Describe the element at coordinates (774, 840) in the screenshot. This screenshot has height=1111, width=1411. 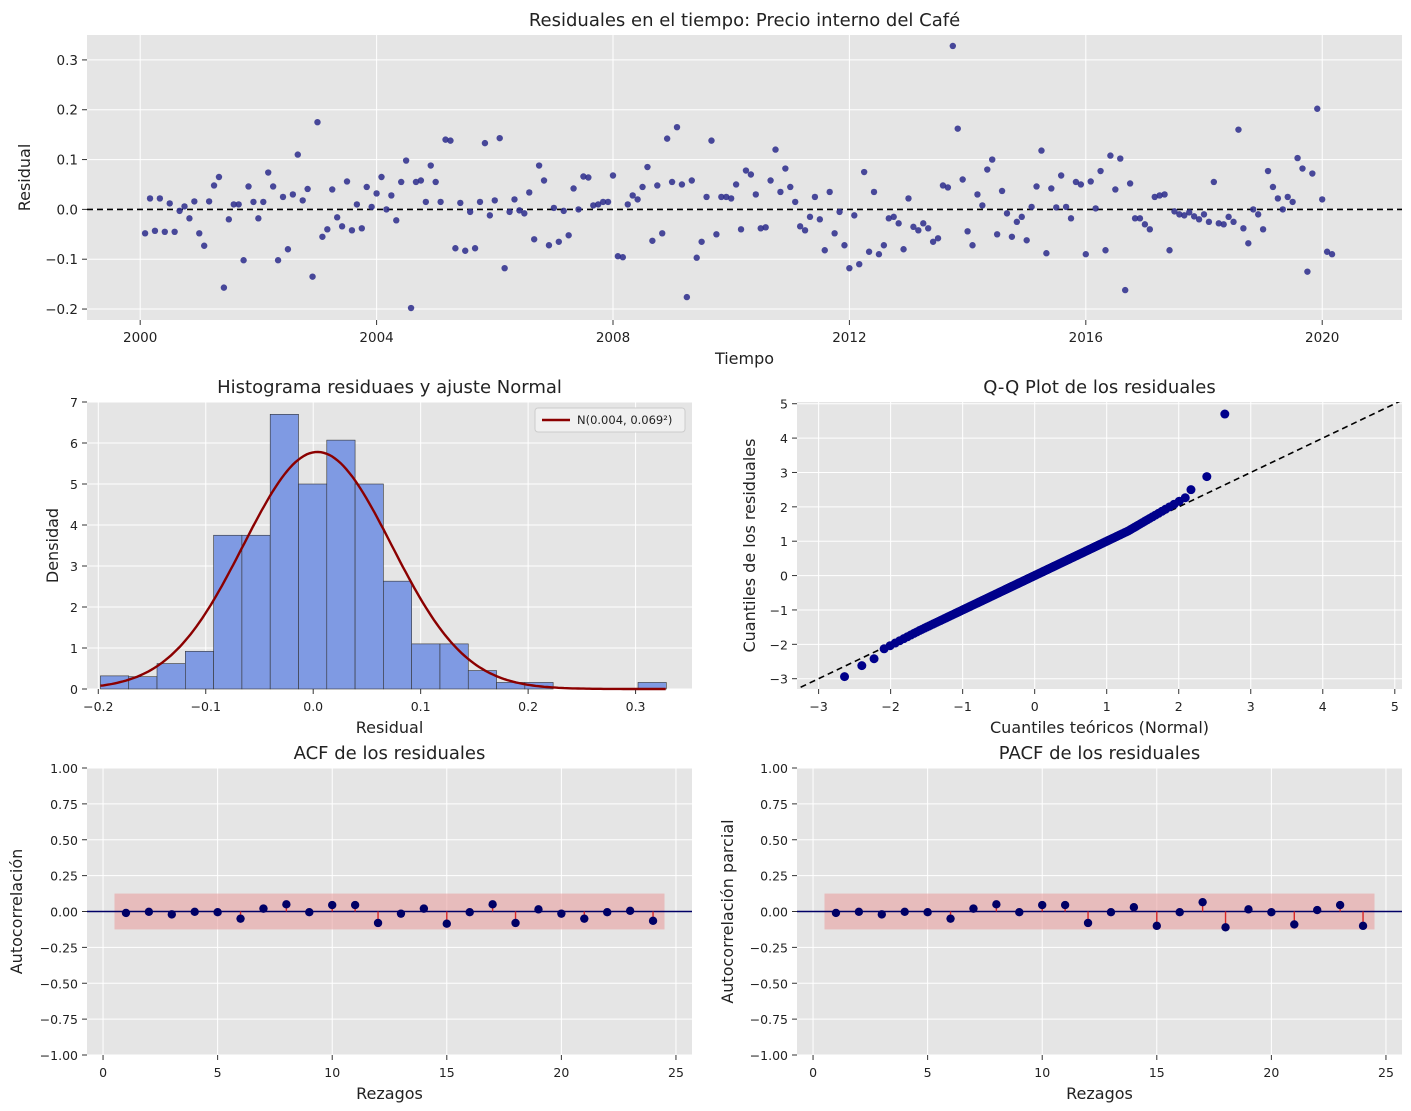
I see `y-tick-label: 0.50` at that location.